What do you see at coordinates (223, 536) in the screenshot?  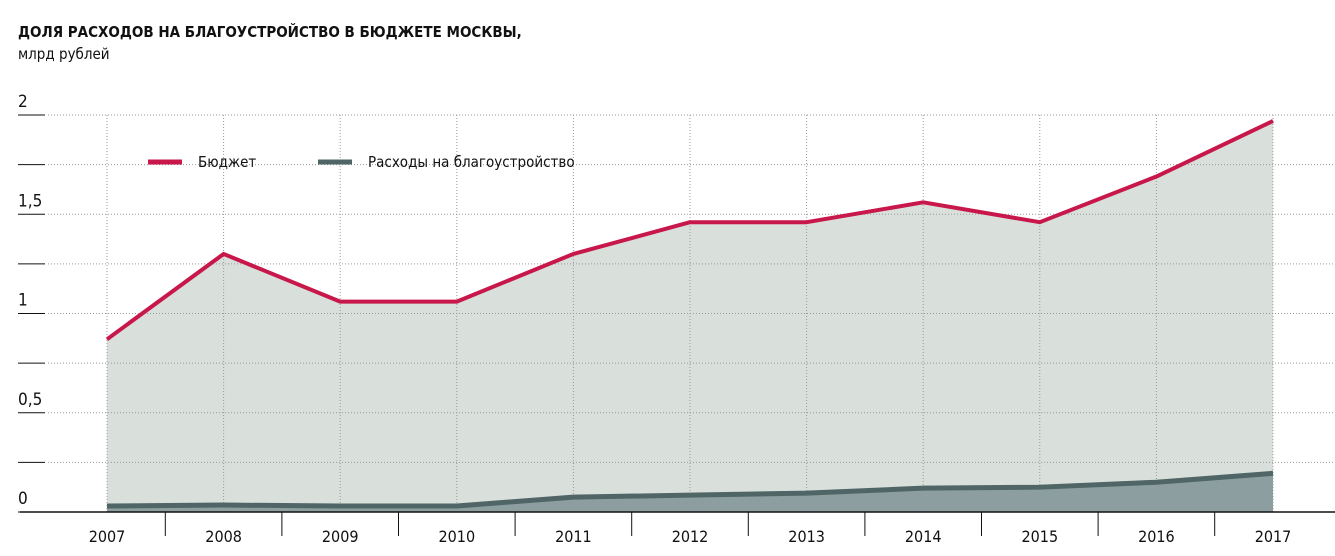 I see `x-tick-label: 2008` at bounding box center [223, 536].